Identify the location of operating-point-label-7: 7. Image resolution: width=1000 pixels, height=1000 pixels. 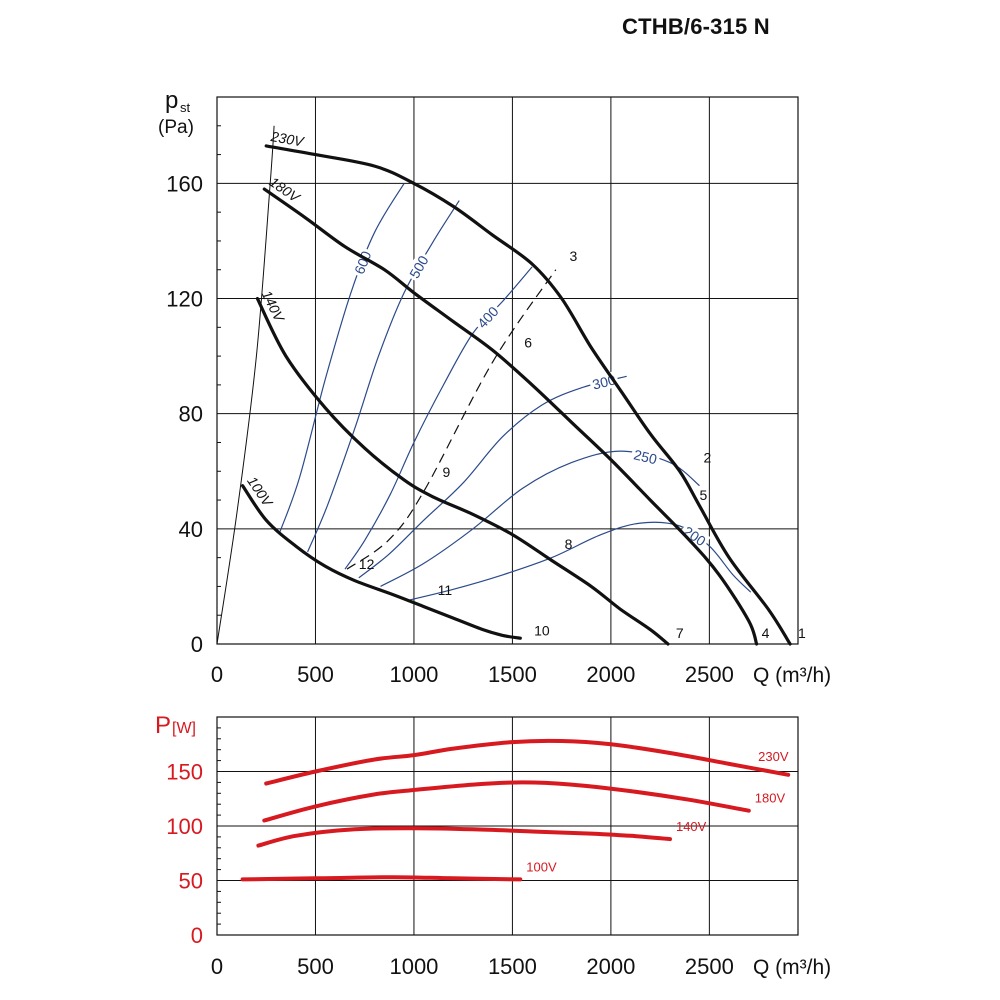
(680, 633).